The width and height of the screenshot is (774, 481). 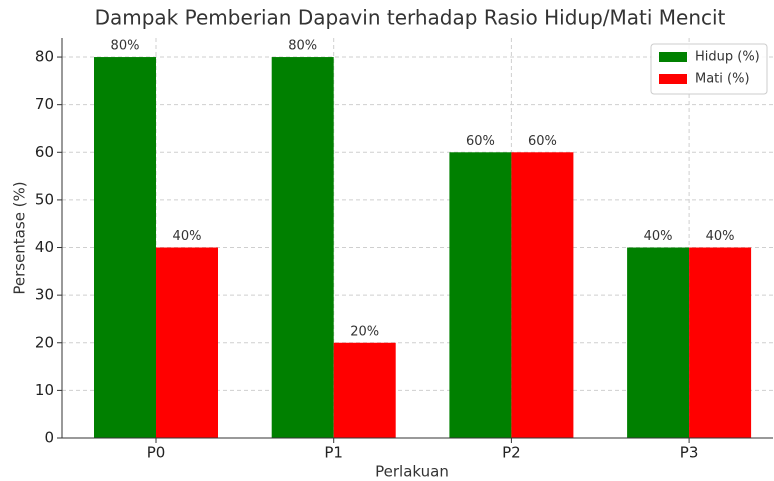 I want to click on y-tick-label: 50, so click(x=44, y=199).